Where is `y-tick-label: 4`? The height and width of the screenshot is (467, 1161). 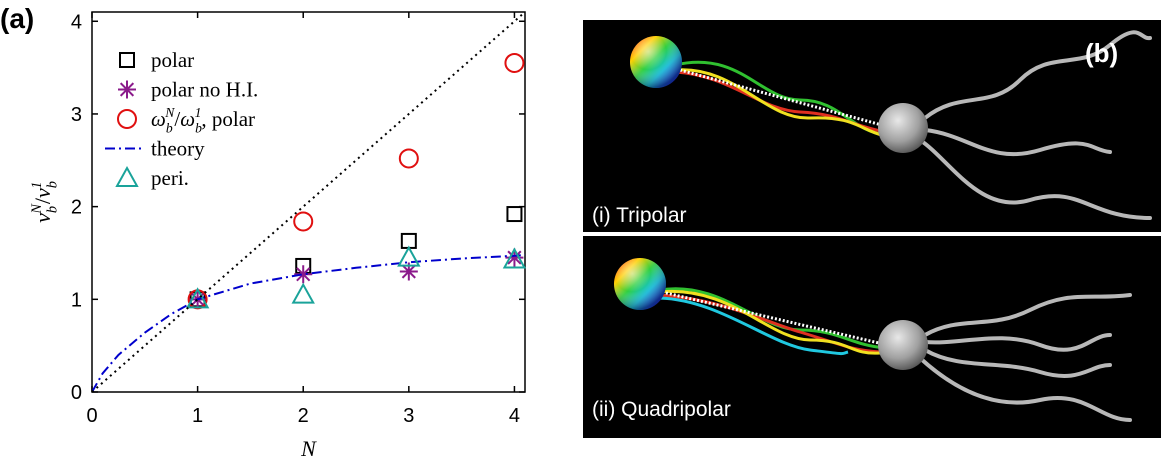
y-tick-label: 4 is located at coordinates (76, 22).